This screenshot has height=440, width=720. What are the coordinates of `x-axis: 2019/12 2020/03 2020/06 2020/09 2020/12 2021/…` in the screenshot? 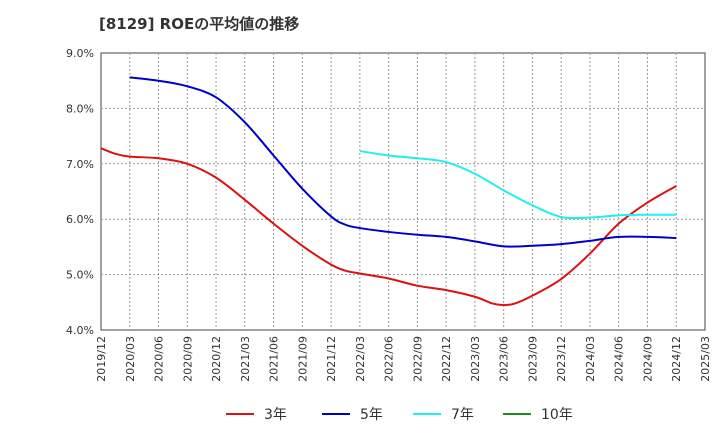 It's located at (403, 359).